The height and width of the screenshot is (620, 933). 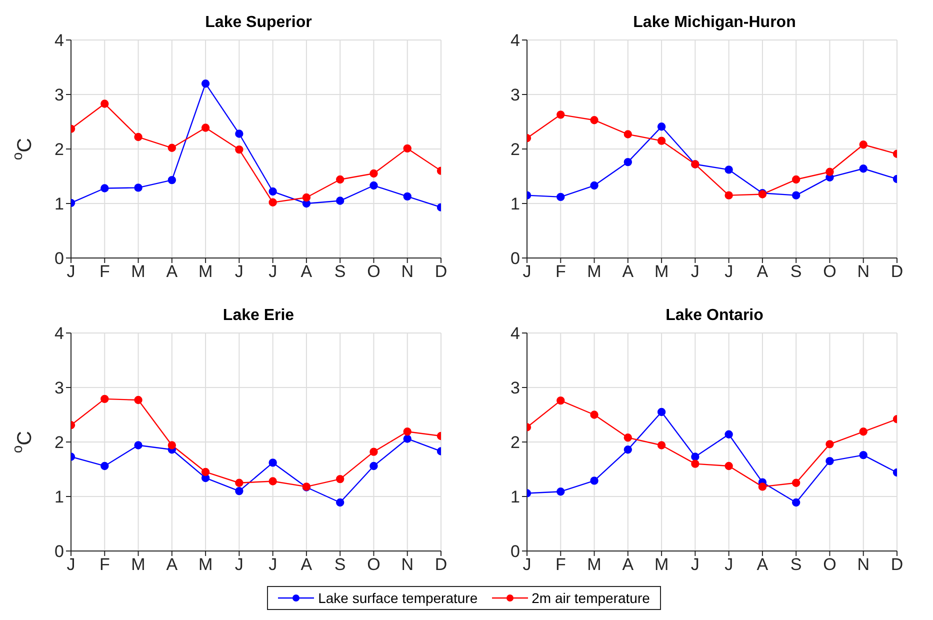 I want to click on legend-label: 2m air temperature, so click(x=591, y=598).